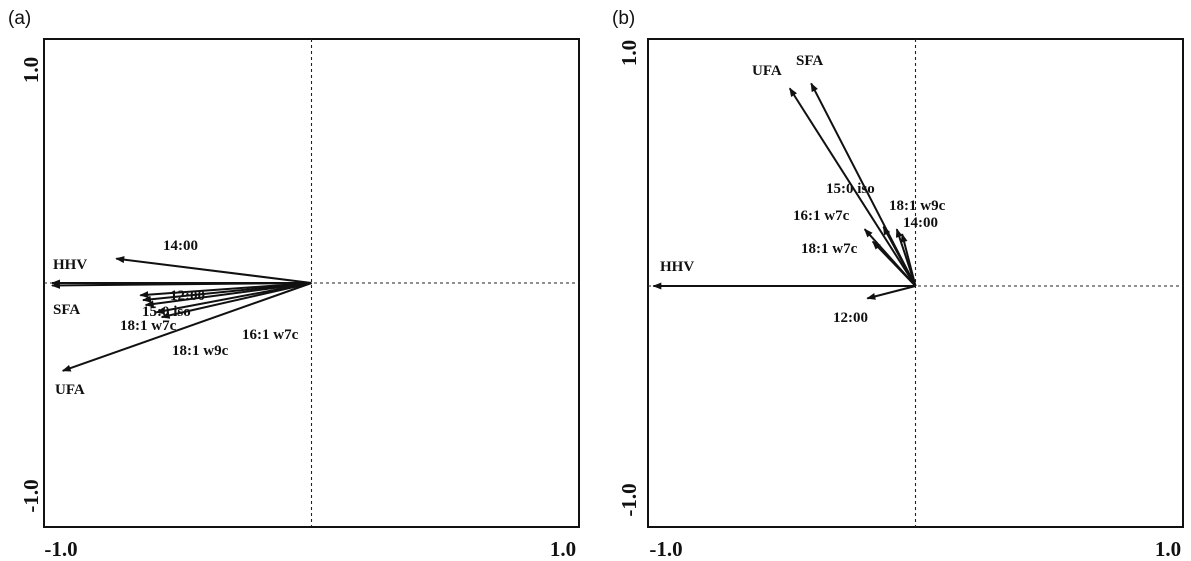 The height and width of the screenshot is (561, 1191). I want to click on vector-label-15-0-iso: 15:0 iso, so click(850, 189).